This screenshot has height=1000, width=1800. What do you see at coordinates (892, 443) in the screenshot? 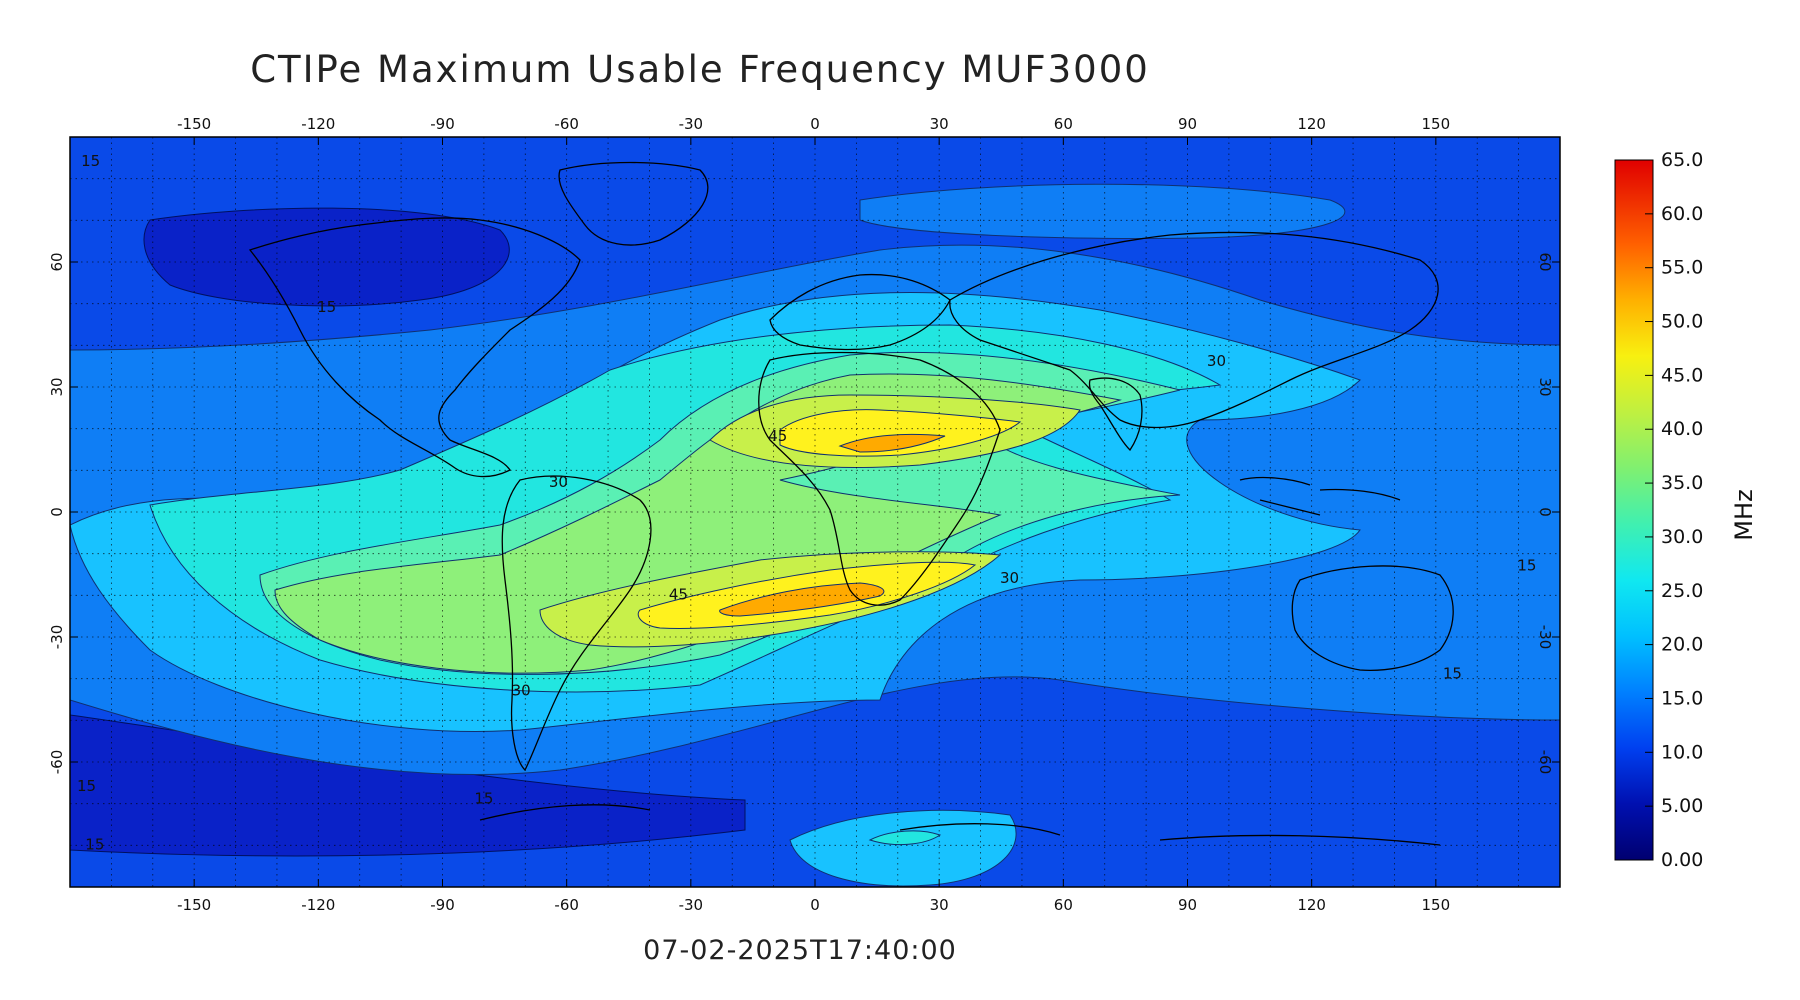
I see `contour-band-50-north` at bounding box center [892, 443].